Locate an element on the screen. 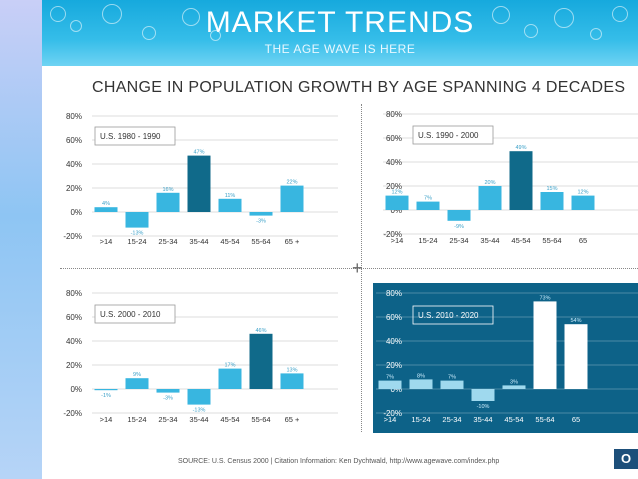 Image resolution: width=638 pixels, height=479 pixels. bar-value-label: 73% is located at coordinates (544, 298).